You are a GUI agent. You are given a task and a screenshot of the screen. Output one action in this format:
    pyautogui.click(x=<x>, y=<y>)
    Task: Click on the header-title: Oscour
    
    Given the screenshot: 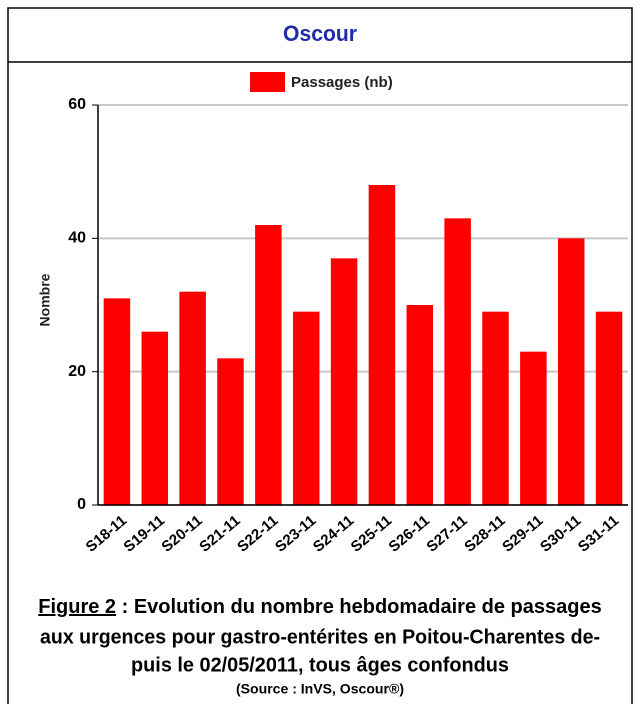 What is the action you would take?
    pyautogui.click(x=320, y=33)
    